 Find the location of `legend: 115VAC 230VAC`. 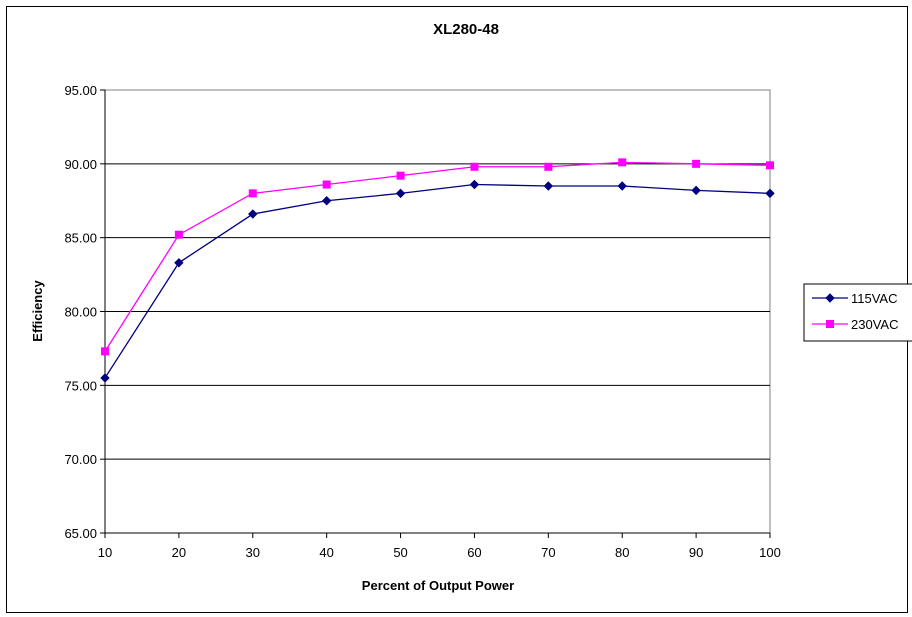

legend: 115VAC 230VAC is located at coordinates (857, 312).